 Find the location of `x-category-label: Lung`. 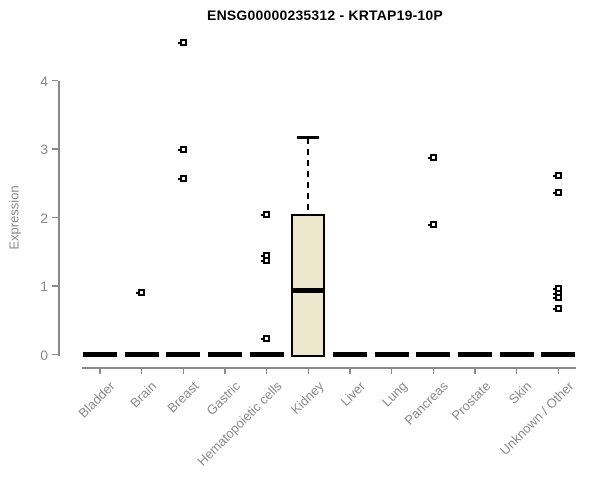

x-category-label: Lung is located at coordinates (394, 394).